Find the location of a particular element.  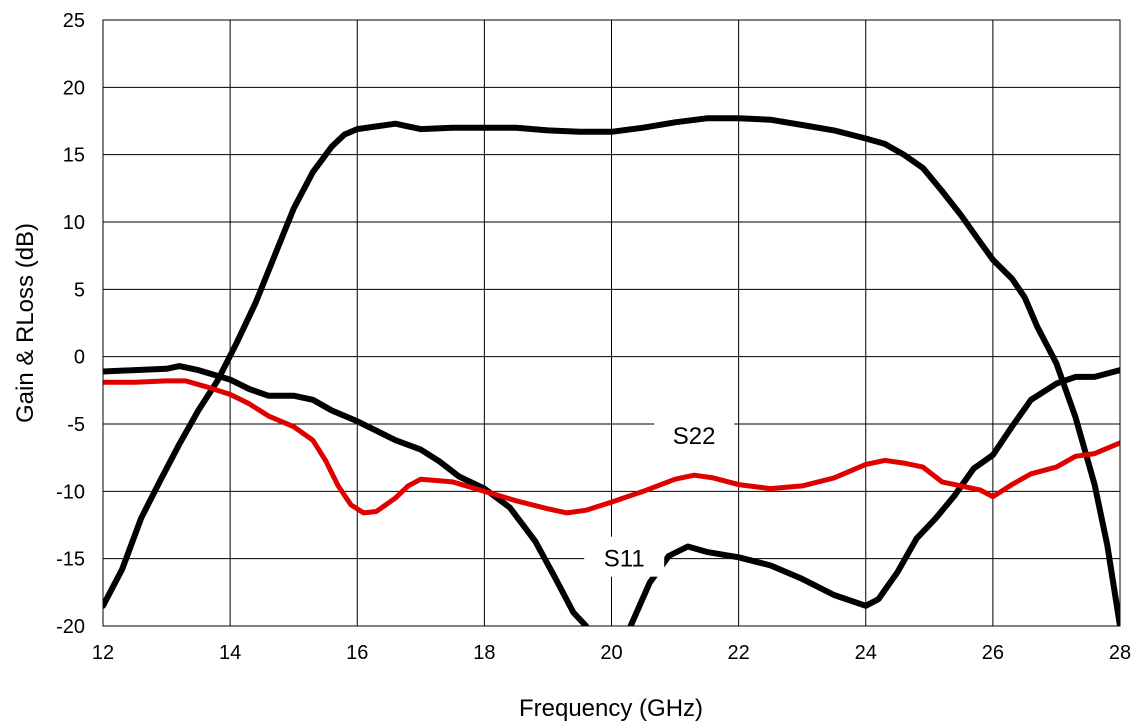

y-tick-label: 15 is located at coordinates (74, 156).